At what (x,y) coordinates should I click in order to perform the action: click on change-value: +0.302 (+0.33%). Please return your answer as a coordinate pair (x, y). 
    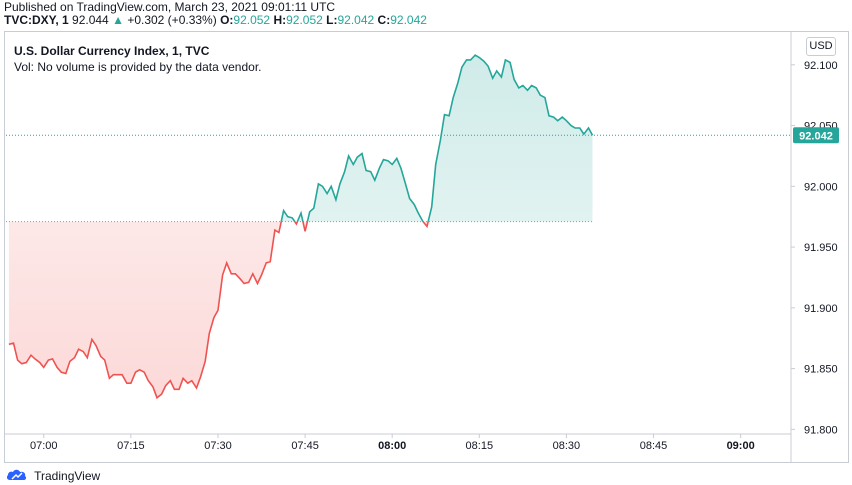
    Looking at the image, I should click on (172, 20).